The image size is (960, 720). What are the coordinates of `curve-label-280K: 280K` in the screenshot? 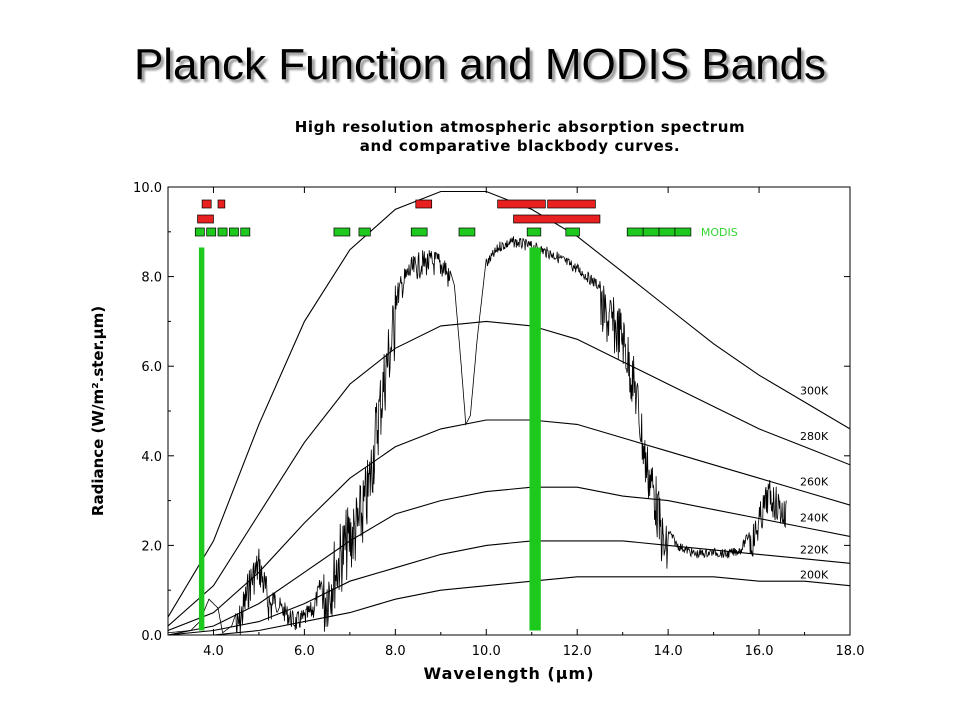 It's located at (814, 436).